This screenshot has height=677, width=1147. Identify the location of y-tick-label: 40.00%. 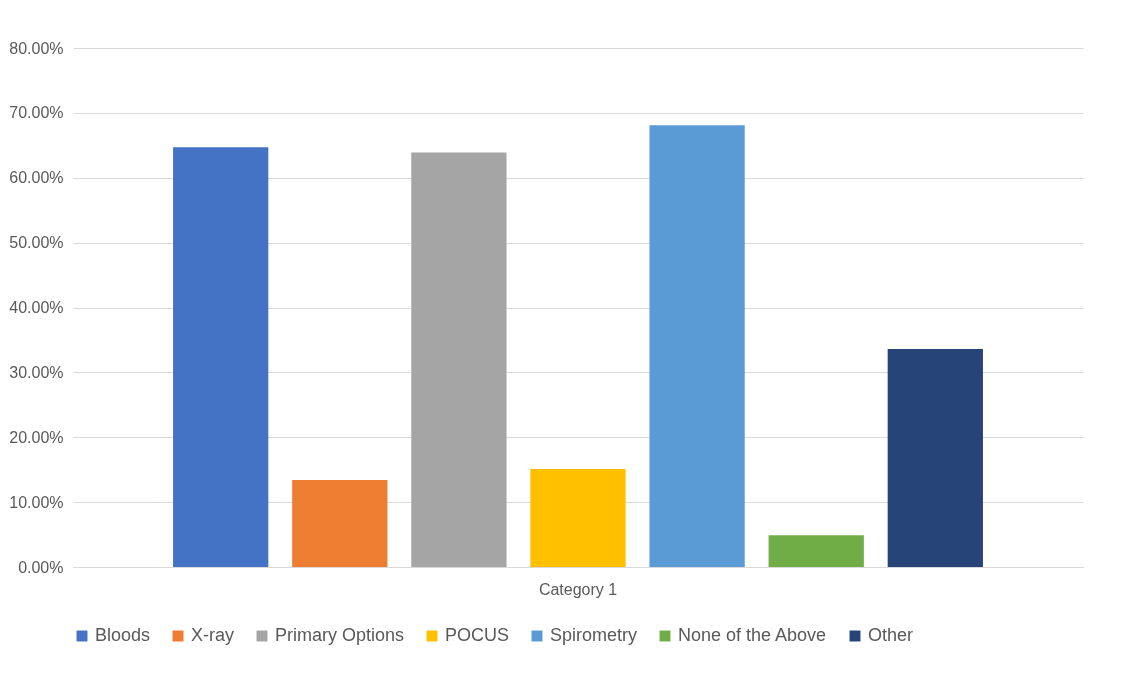
(36, 307).